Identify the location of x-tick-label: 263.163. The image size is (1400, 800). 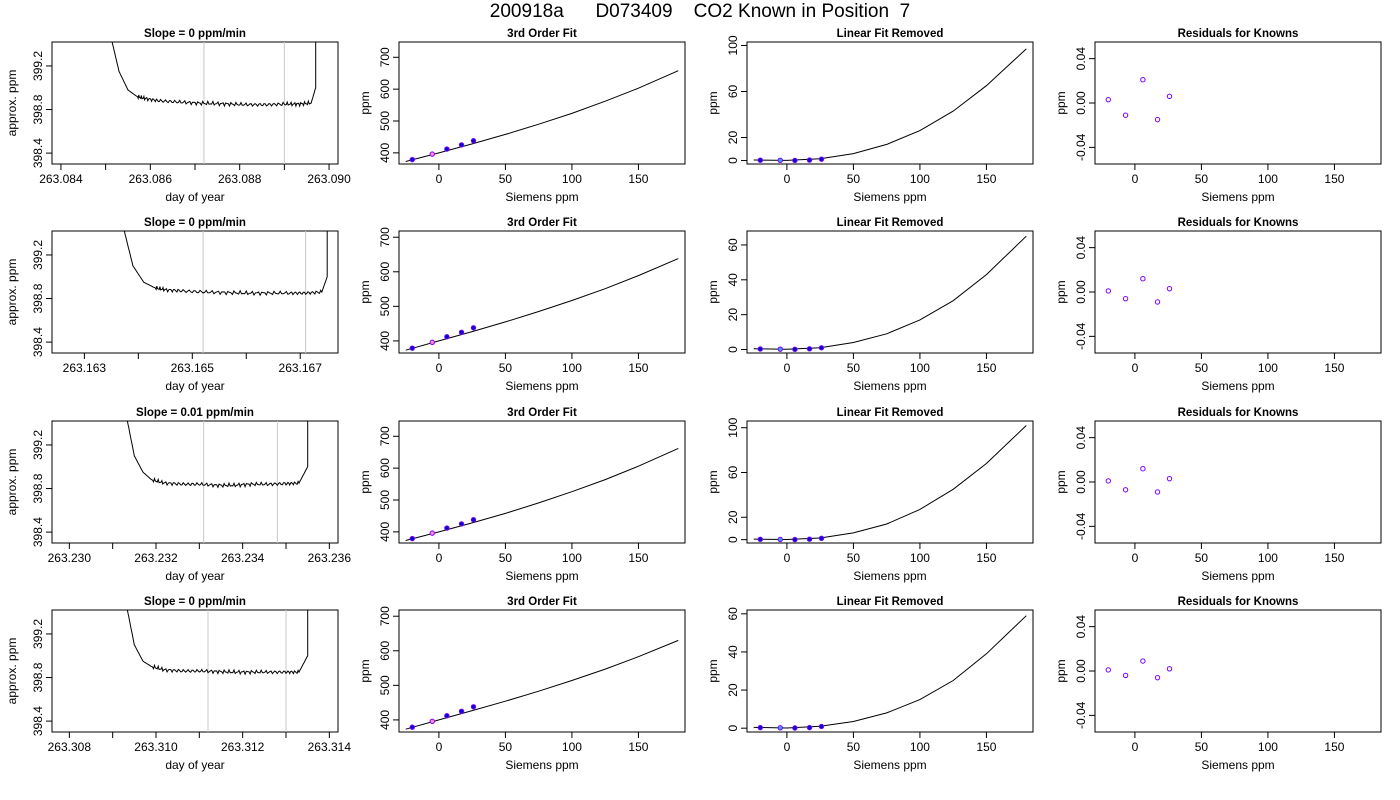
(85, 368).